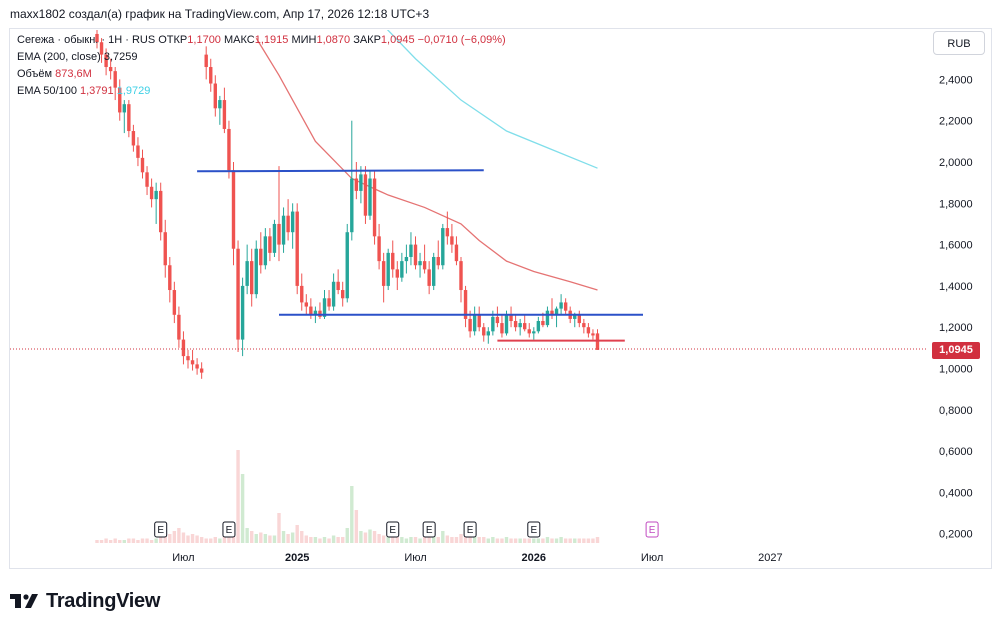  Describe the element at coordinates (534, 558) in the screenshot. I see `x-tick-label: 2026` at that location.